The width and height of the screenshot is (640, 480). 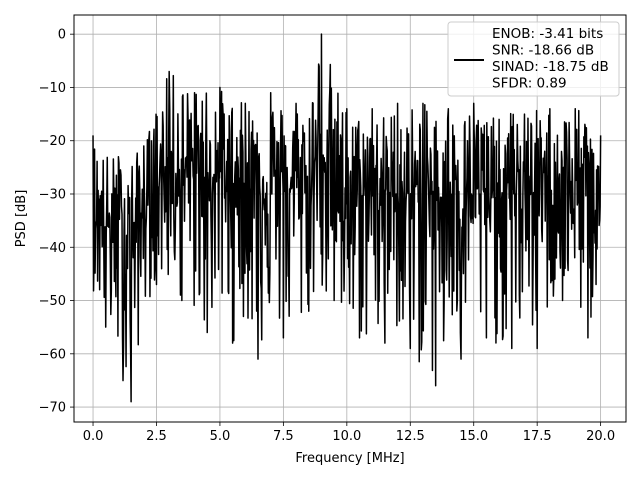 I want to click on y-tick-label: −60, so click(x=52, y=354).